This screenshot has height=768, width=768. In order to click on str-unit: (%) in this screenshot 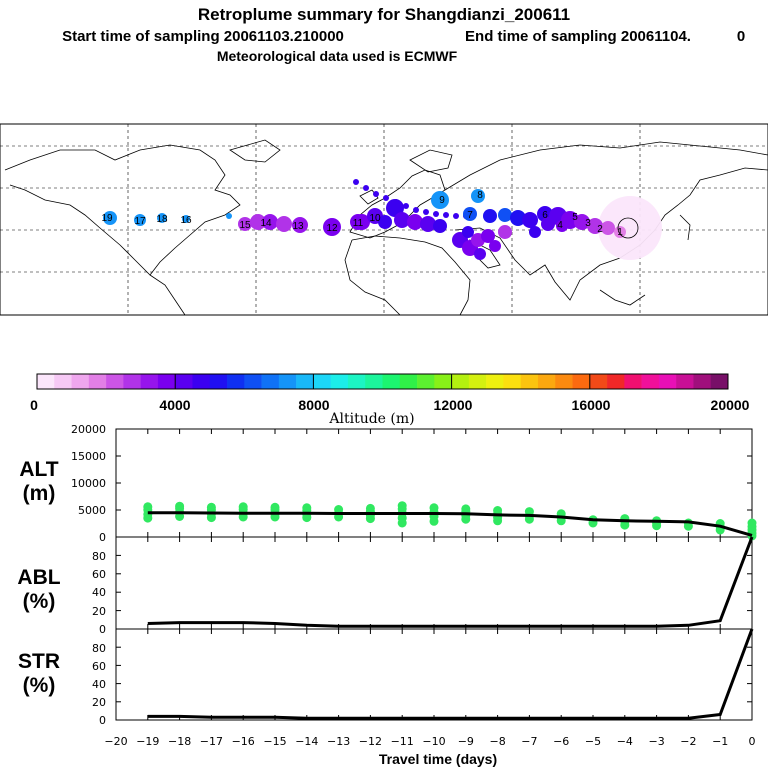, I will do `click(39, 685)`.